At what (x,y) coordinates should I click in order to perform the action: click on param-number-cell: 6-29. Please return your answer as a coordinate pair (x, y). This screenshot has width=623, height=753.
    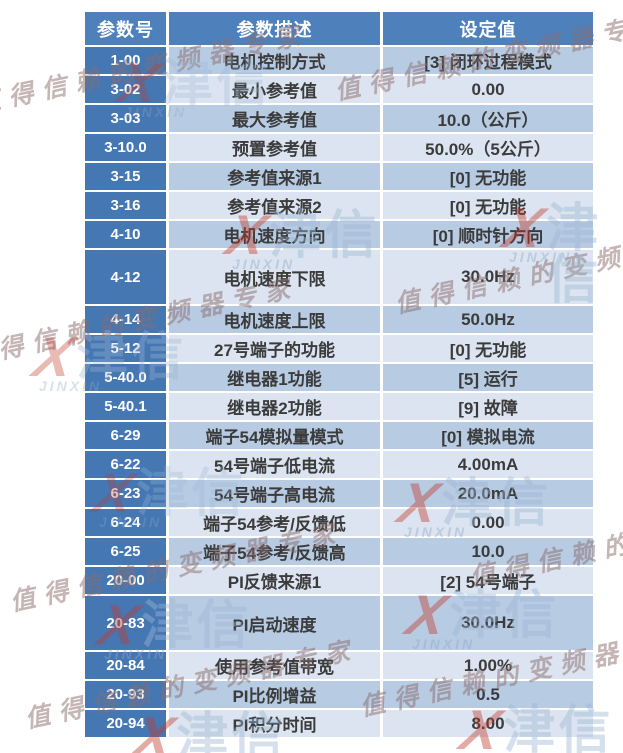
    Looking at the image, I should click on (125, 435).